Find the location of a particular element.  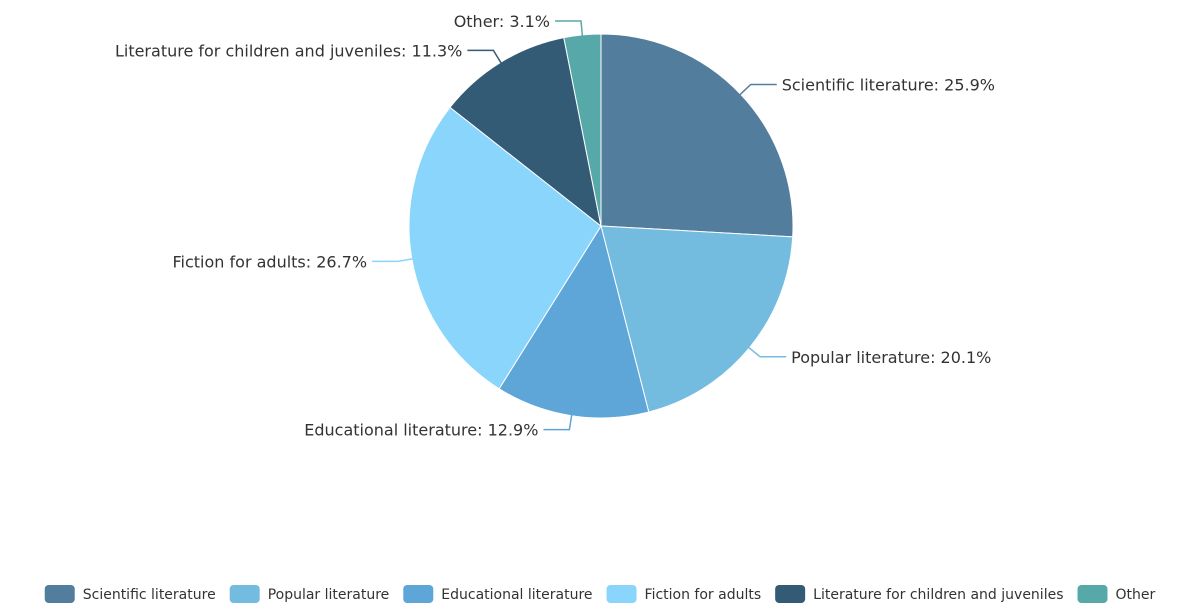

legend-item-children: Literature for children and juveniles is located at coordinates (919, 594).